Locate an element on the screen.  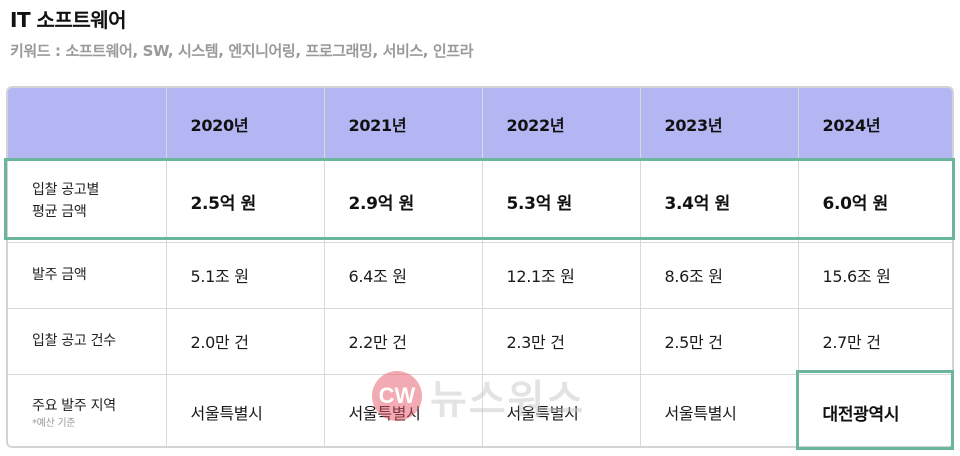
row-label-main-region: 주요 발주 지역 *예산 기준 is located at coordinates (87, 409).